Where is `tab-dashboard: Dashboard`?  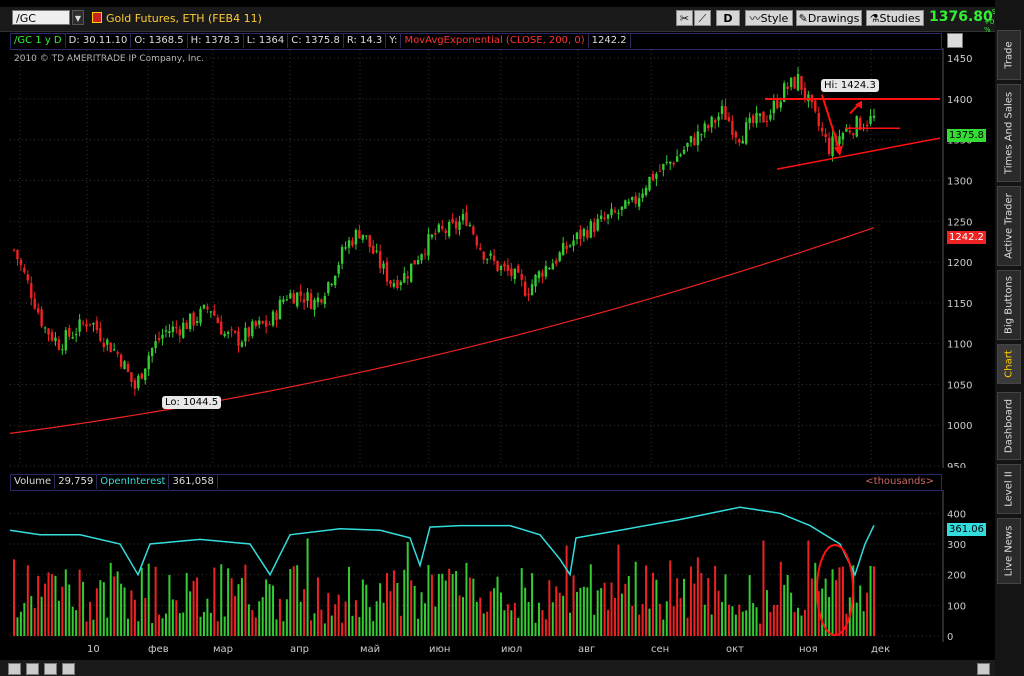
tab-dashboard: Dashboard is located at coordinates (1009, 426).